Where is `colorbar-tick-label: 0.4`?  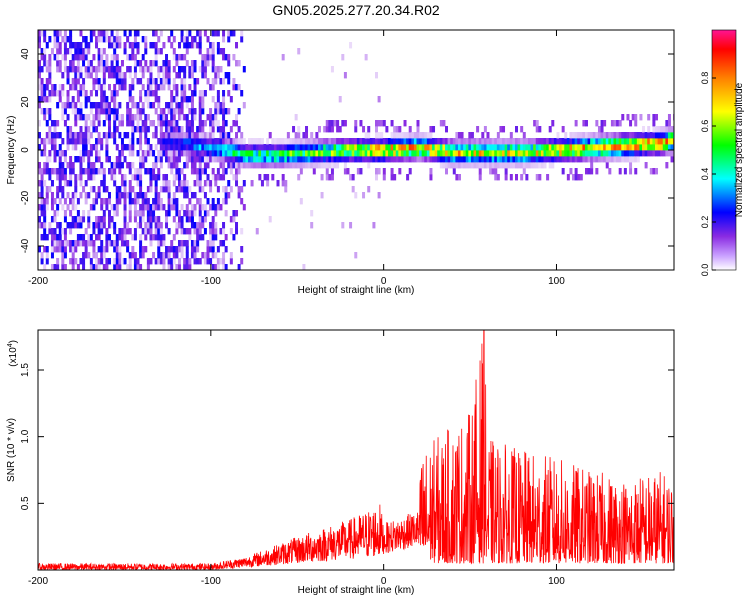
colorbar-tick-label: 0.4 is located at coordinates (705, 174).